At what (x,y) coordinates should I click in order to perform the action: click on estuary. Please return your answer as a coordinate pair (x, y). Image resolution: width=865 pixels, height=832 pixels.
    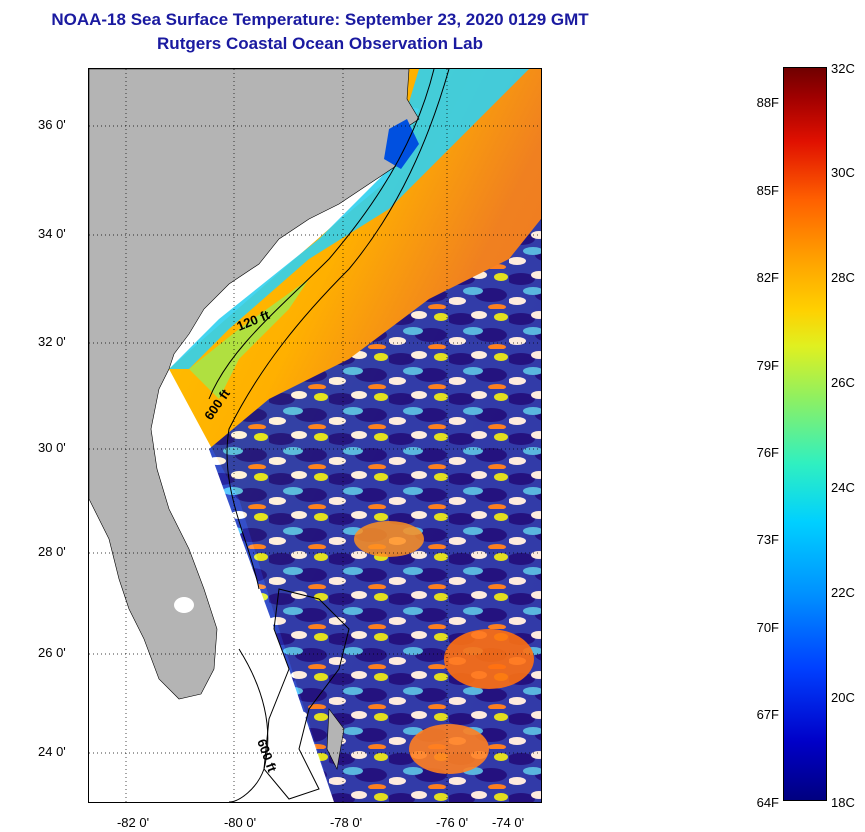
    Looking at the image, I should click on (401, 144).